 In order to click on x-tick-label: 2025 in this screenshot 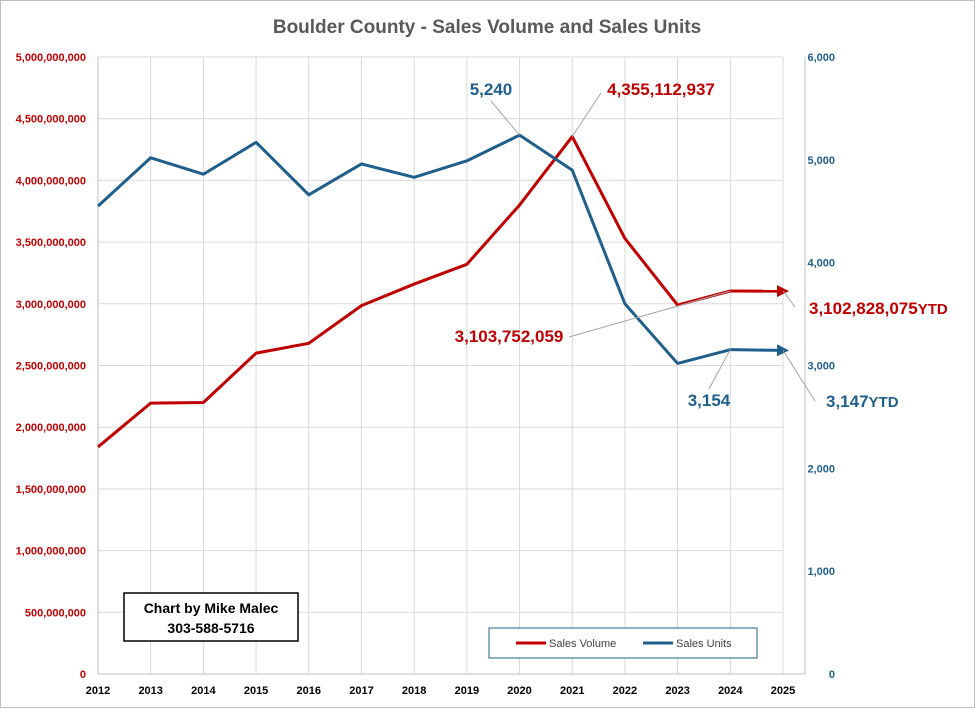, I will do `click(783, 691)`.